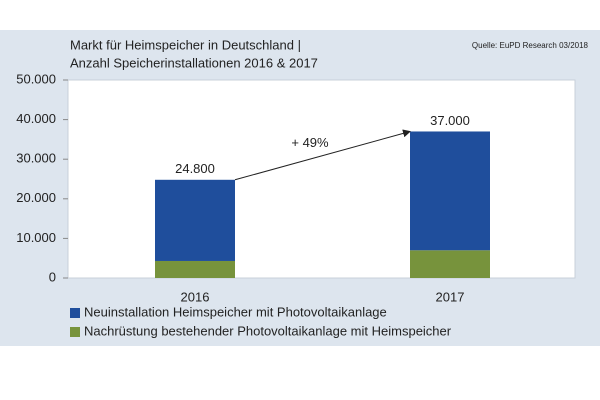 The image size is (600, 400). I want to click on y-tick-label: 40.000, so click(36, 118).